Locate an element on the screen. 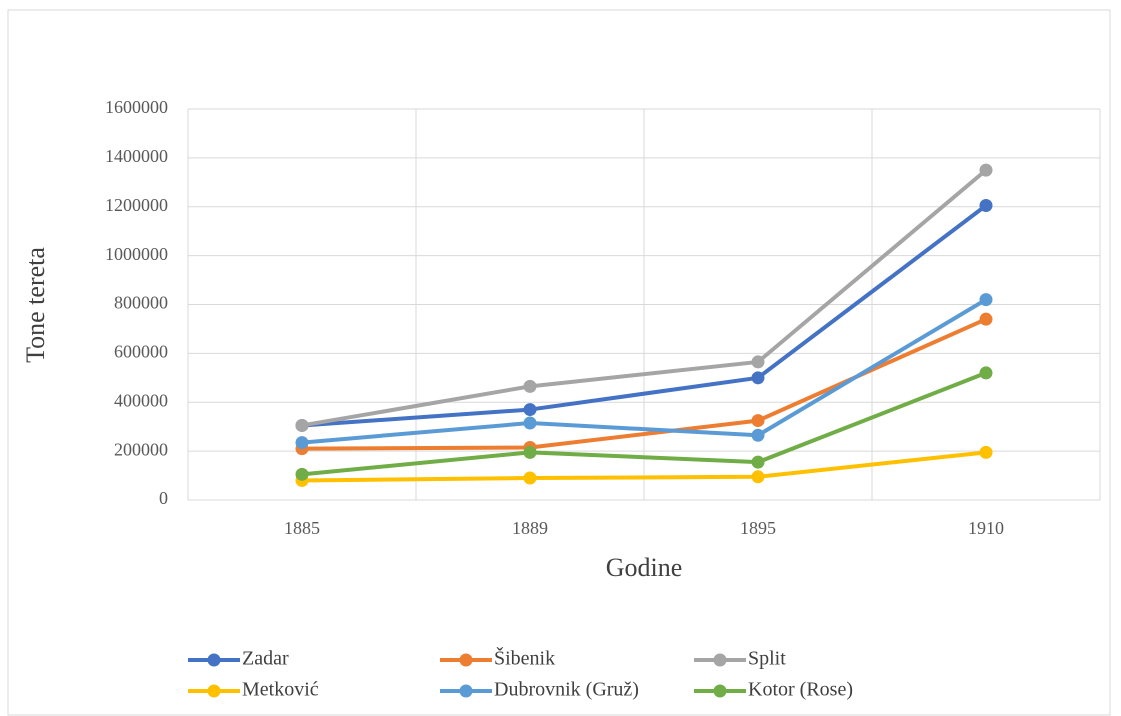 The width and height of the screenshot is (1121, 716). legend-label: Split is located at coordinates (767, 659).